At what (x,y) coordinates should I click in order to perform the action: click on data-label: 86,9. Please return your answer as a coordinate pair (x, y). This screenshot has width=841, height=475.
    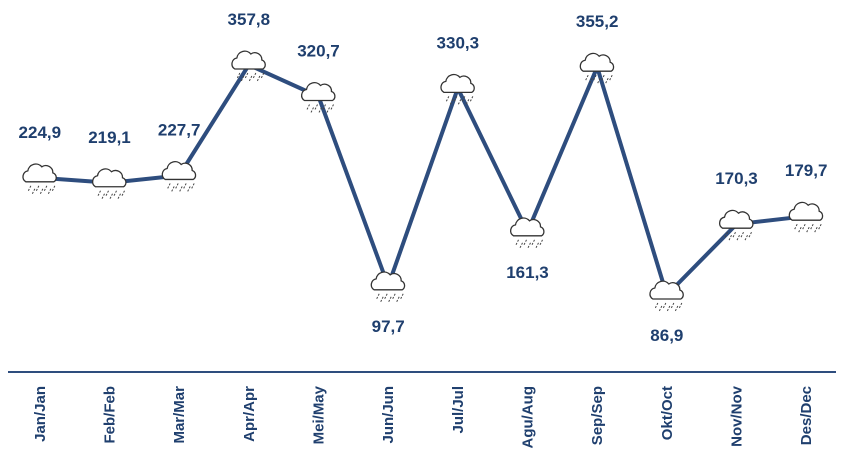
    Looking at the image, I should click on (666, 335).